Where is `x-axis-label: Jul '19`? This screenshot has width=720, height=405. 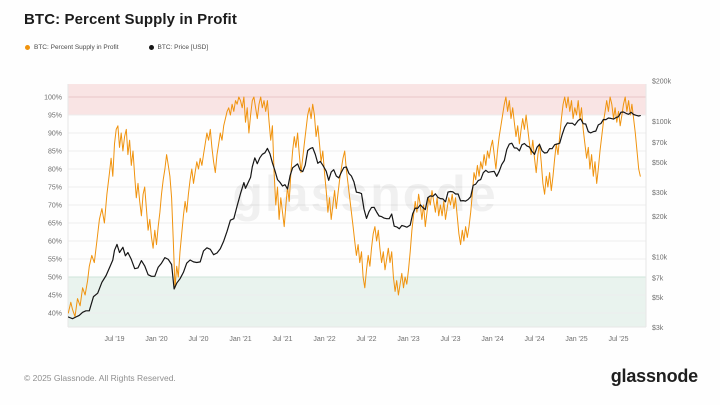
x-axis-label: Jul '19 is located at coordinates (114, 339).